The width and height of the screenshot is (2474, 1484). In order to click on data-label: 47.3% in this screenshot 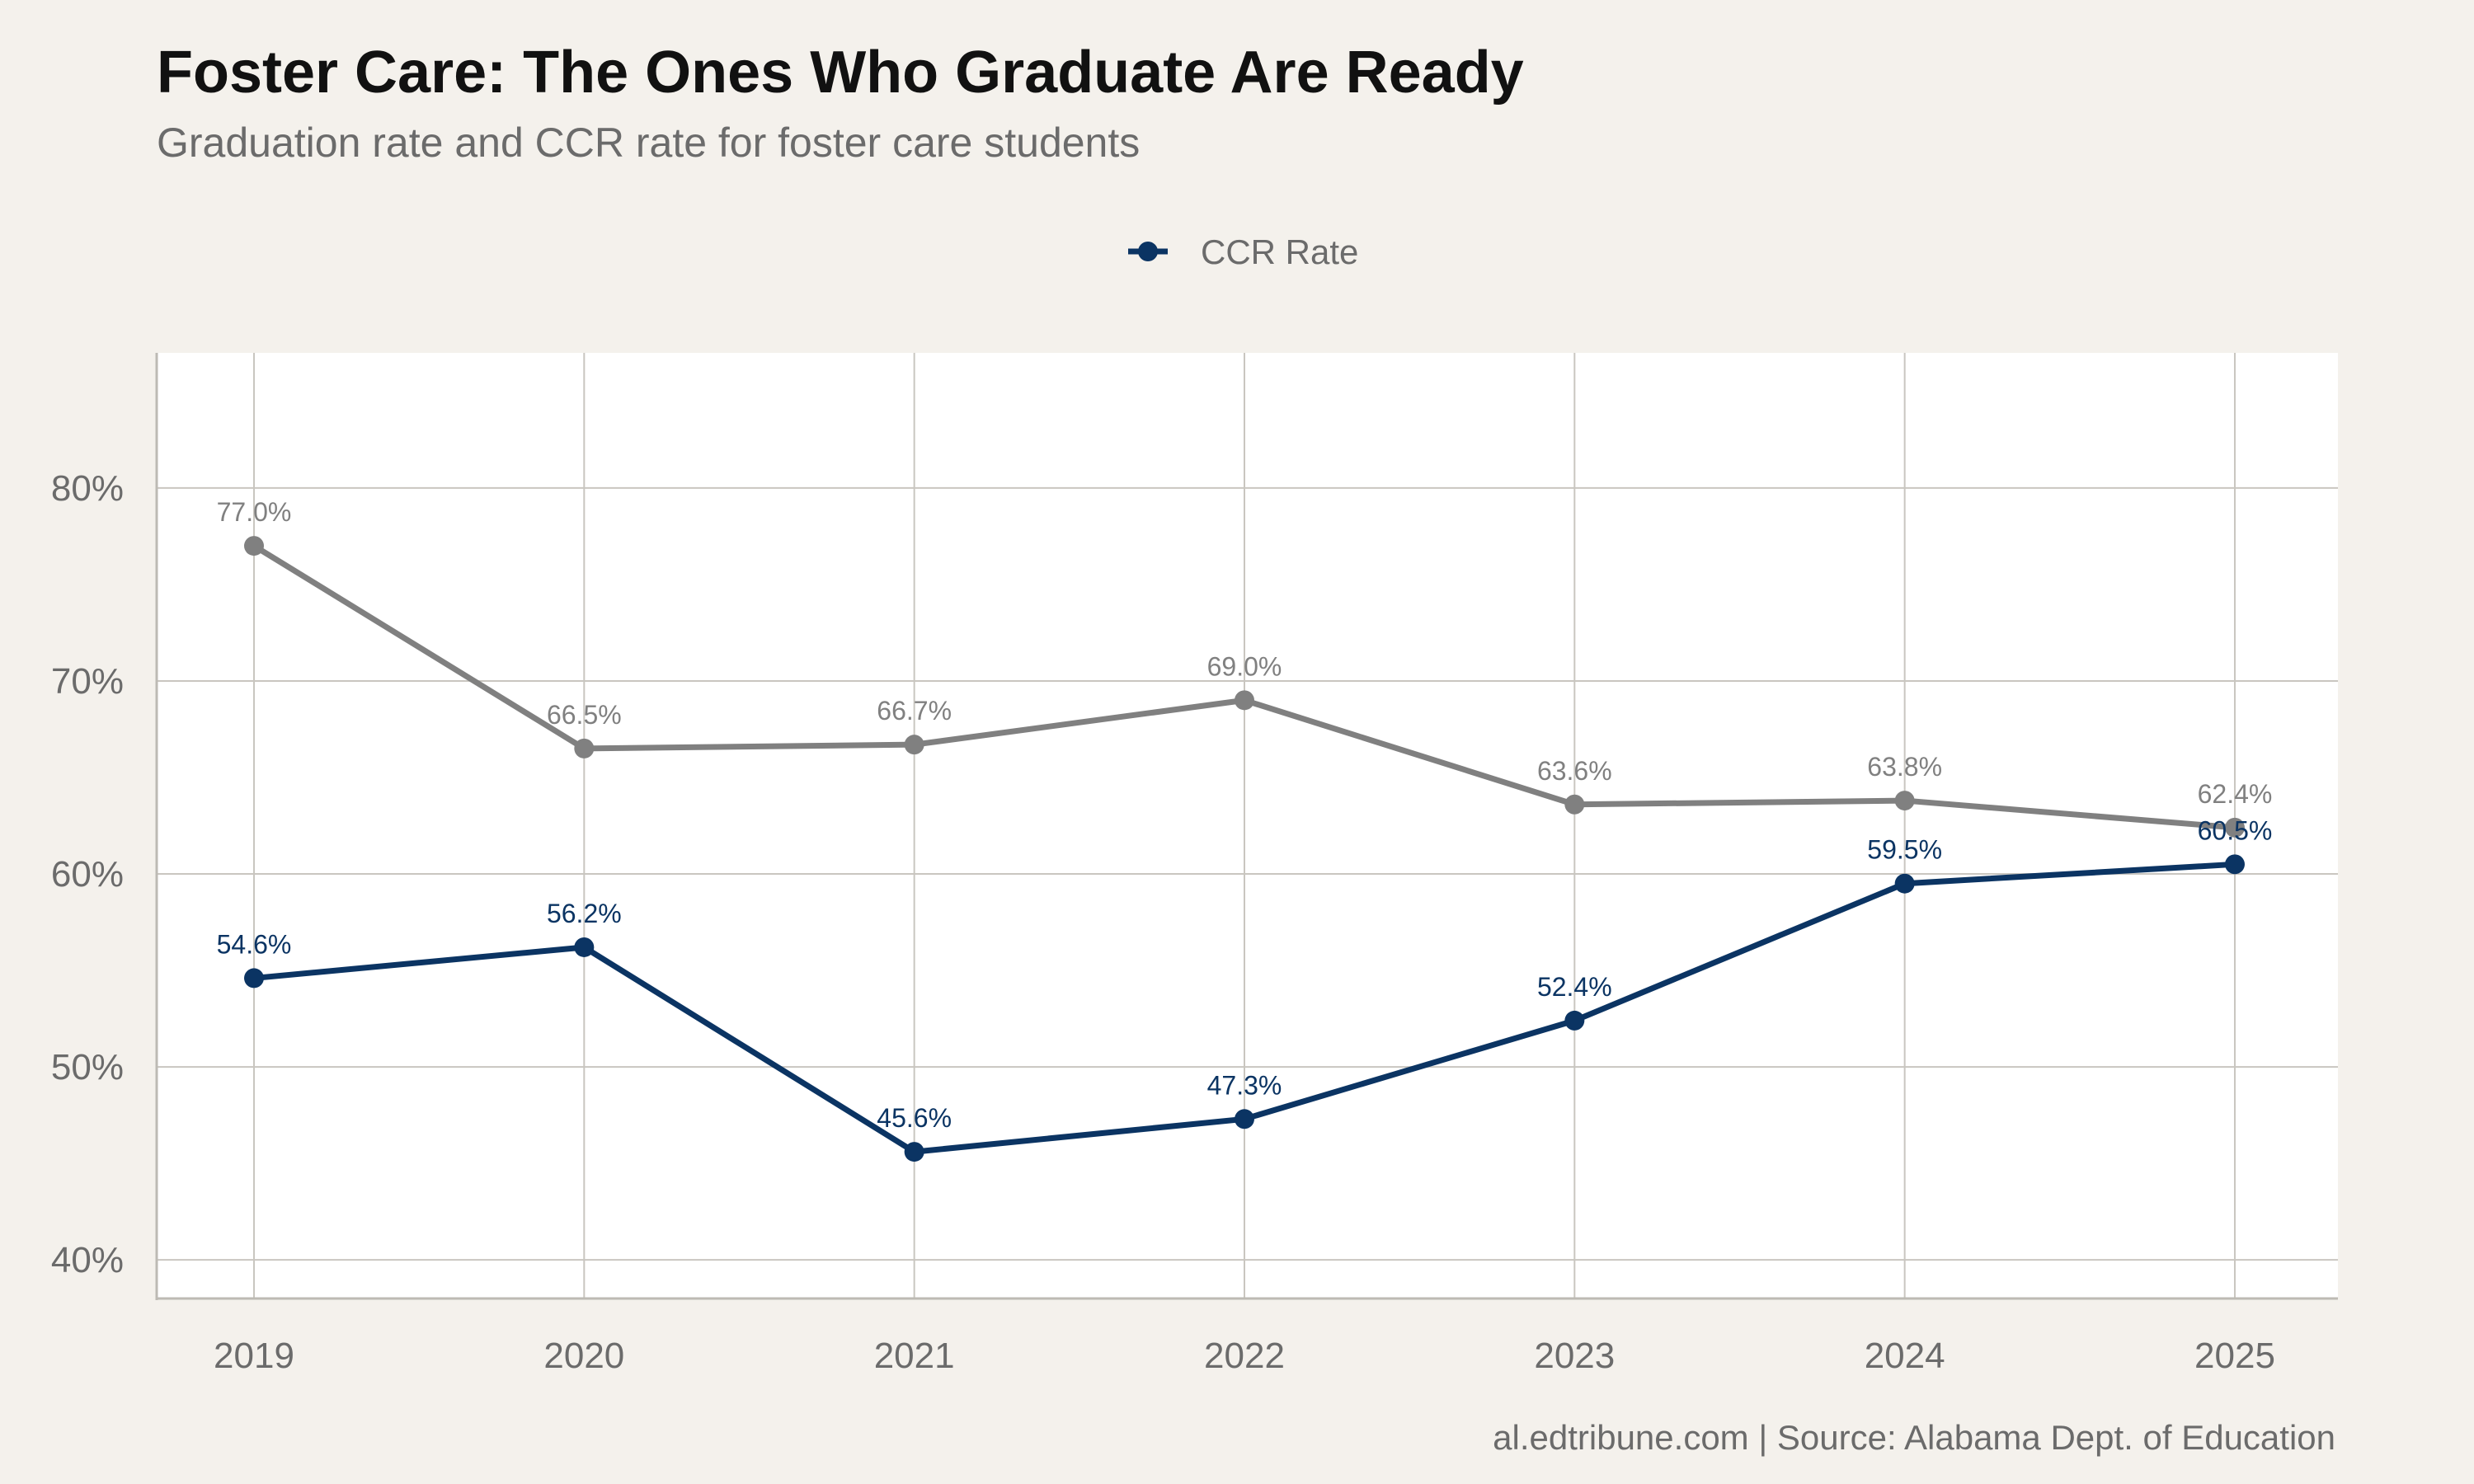, I will do `click(1244, 1085)`.